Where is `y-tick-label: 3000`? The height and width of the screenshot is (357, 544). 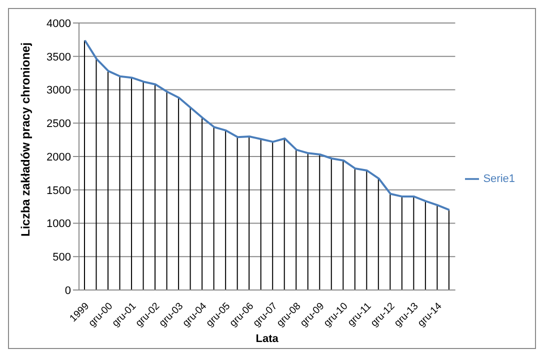 y-tick-label: 3000 is located at coordinates (58, 90).